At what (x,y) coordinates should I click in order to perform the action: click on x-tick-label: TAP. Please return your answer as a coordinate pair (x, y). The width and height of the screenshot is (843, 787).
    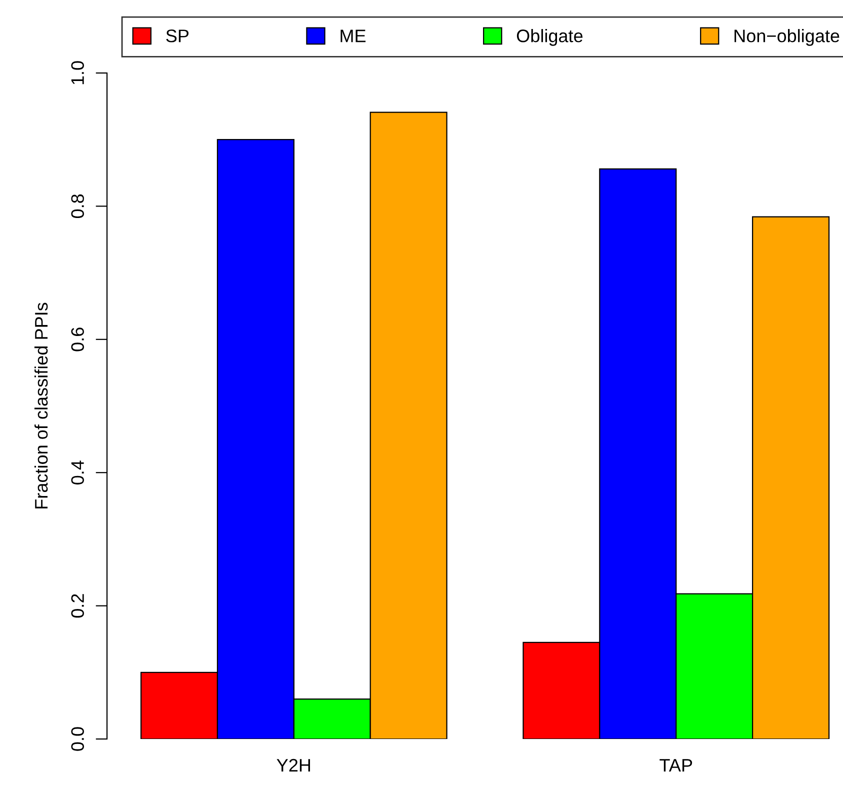
    Looking at the image, I should click on (676, 765).